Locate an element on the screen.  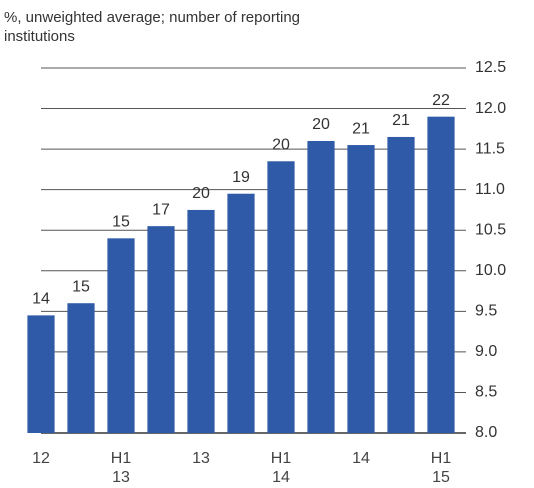
x-tick-label: H1 13 is located at coordinates (121, 468).